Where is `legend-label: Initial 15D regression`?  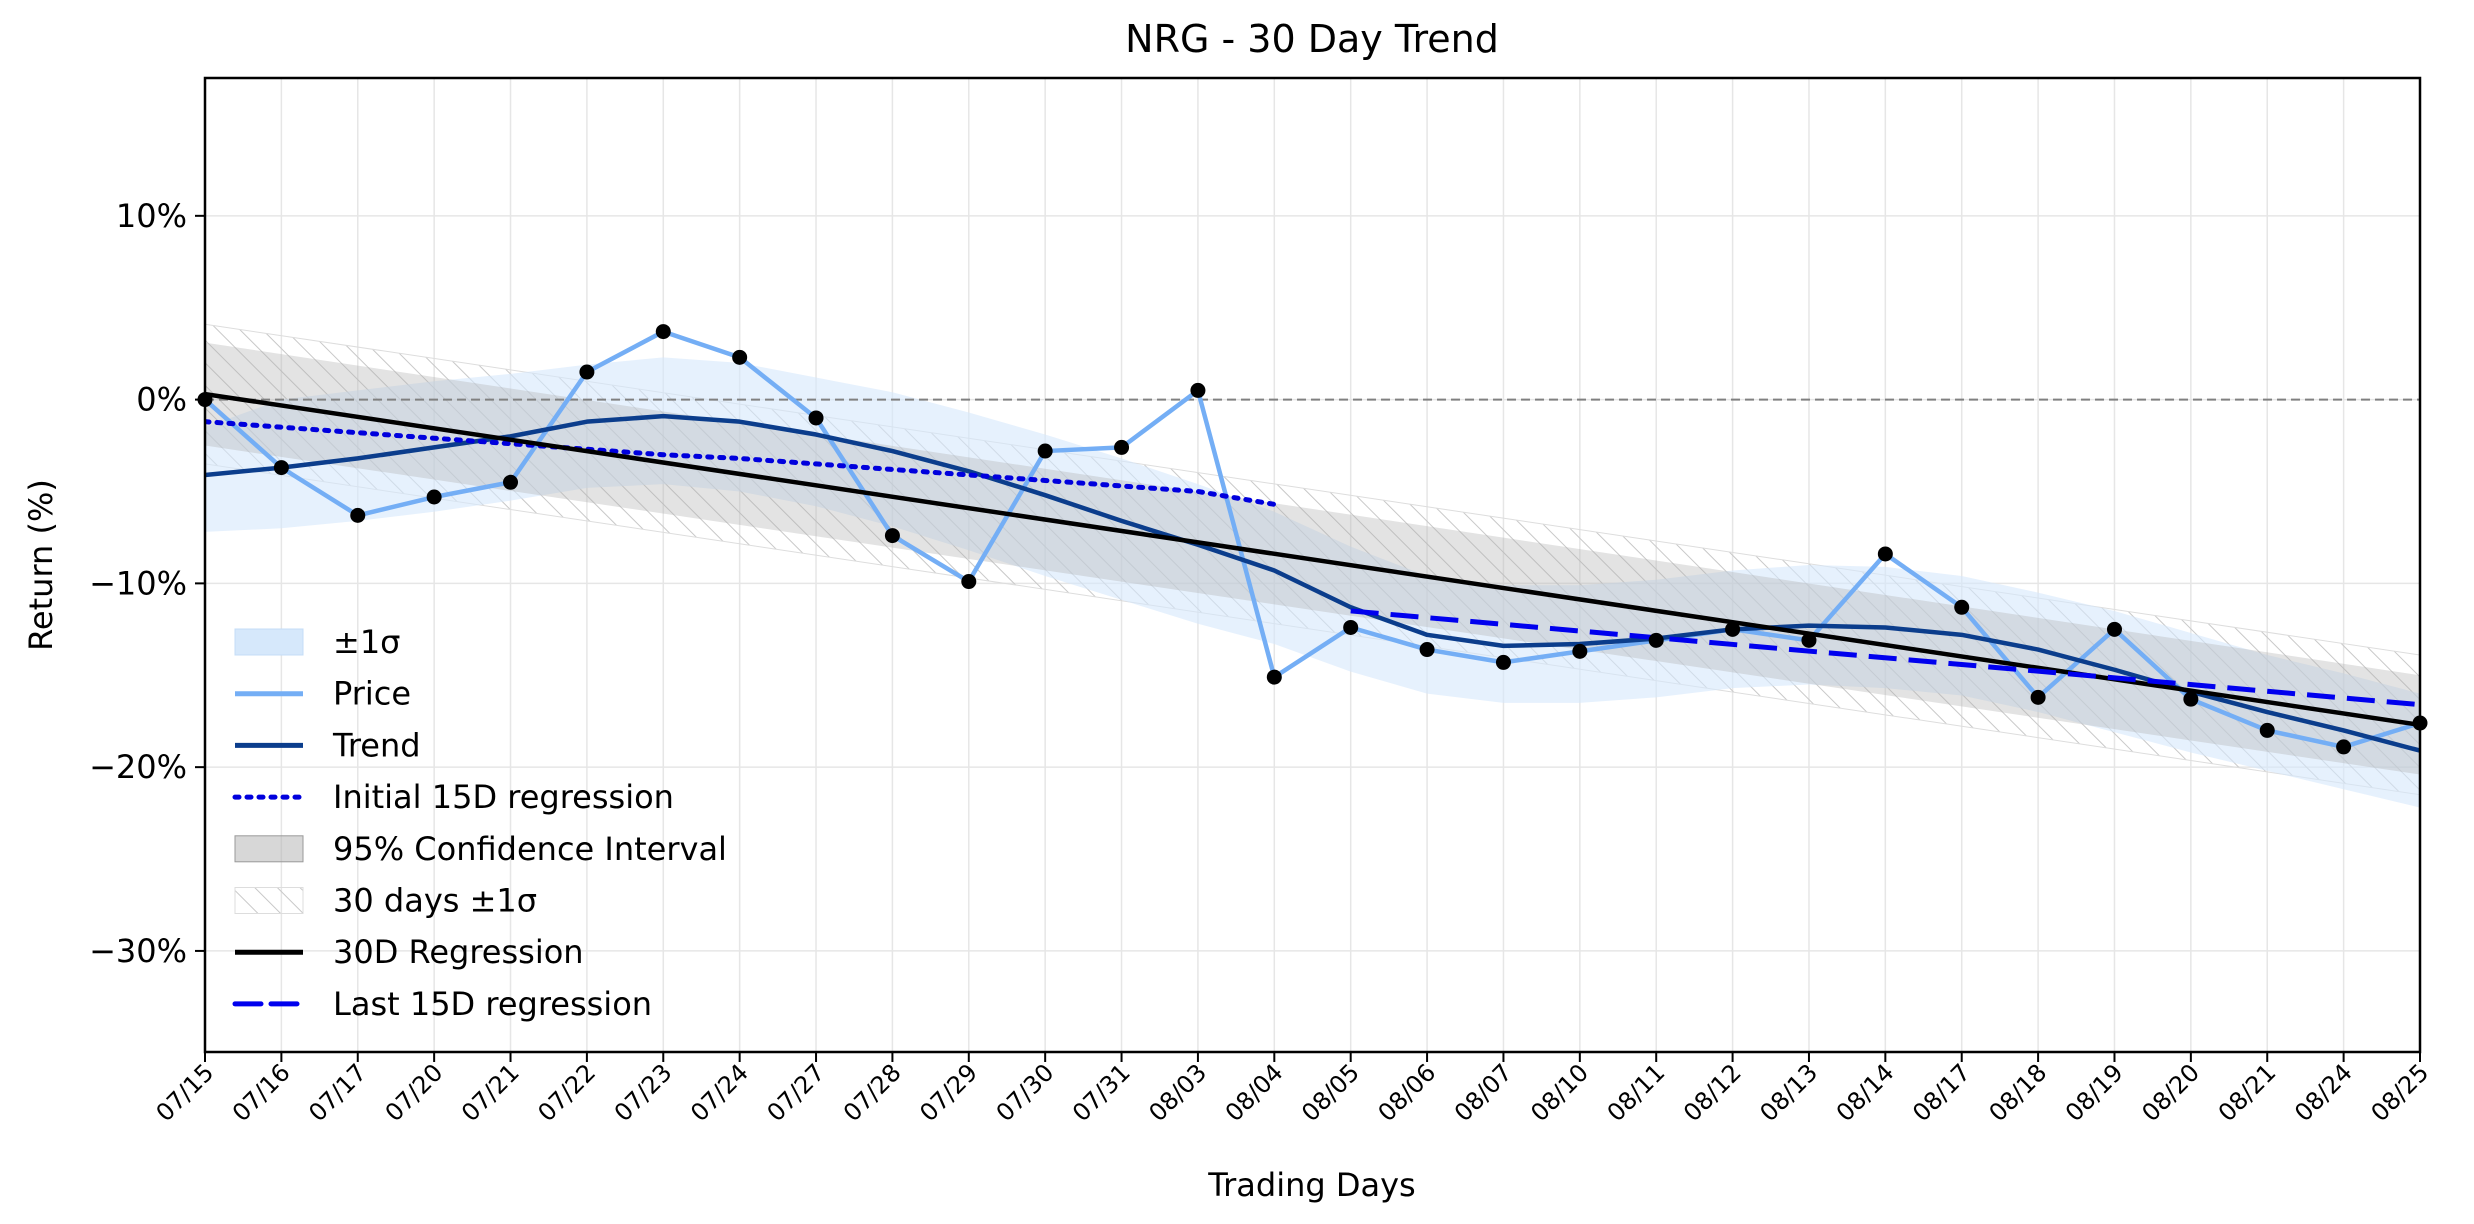
legend-label: Initial 15D regression is located at coordinates (503, 797).